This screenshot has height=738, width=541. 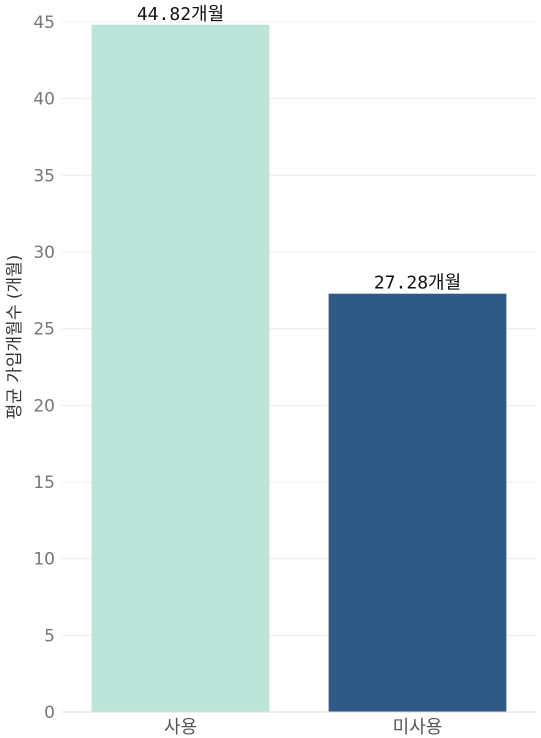 What do you see at coordinates (44, 23) in the screenshot?
I see `y-tick-label: 45` at bounding box center [44, 23].